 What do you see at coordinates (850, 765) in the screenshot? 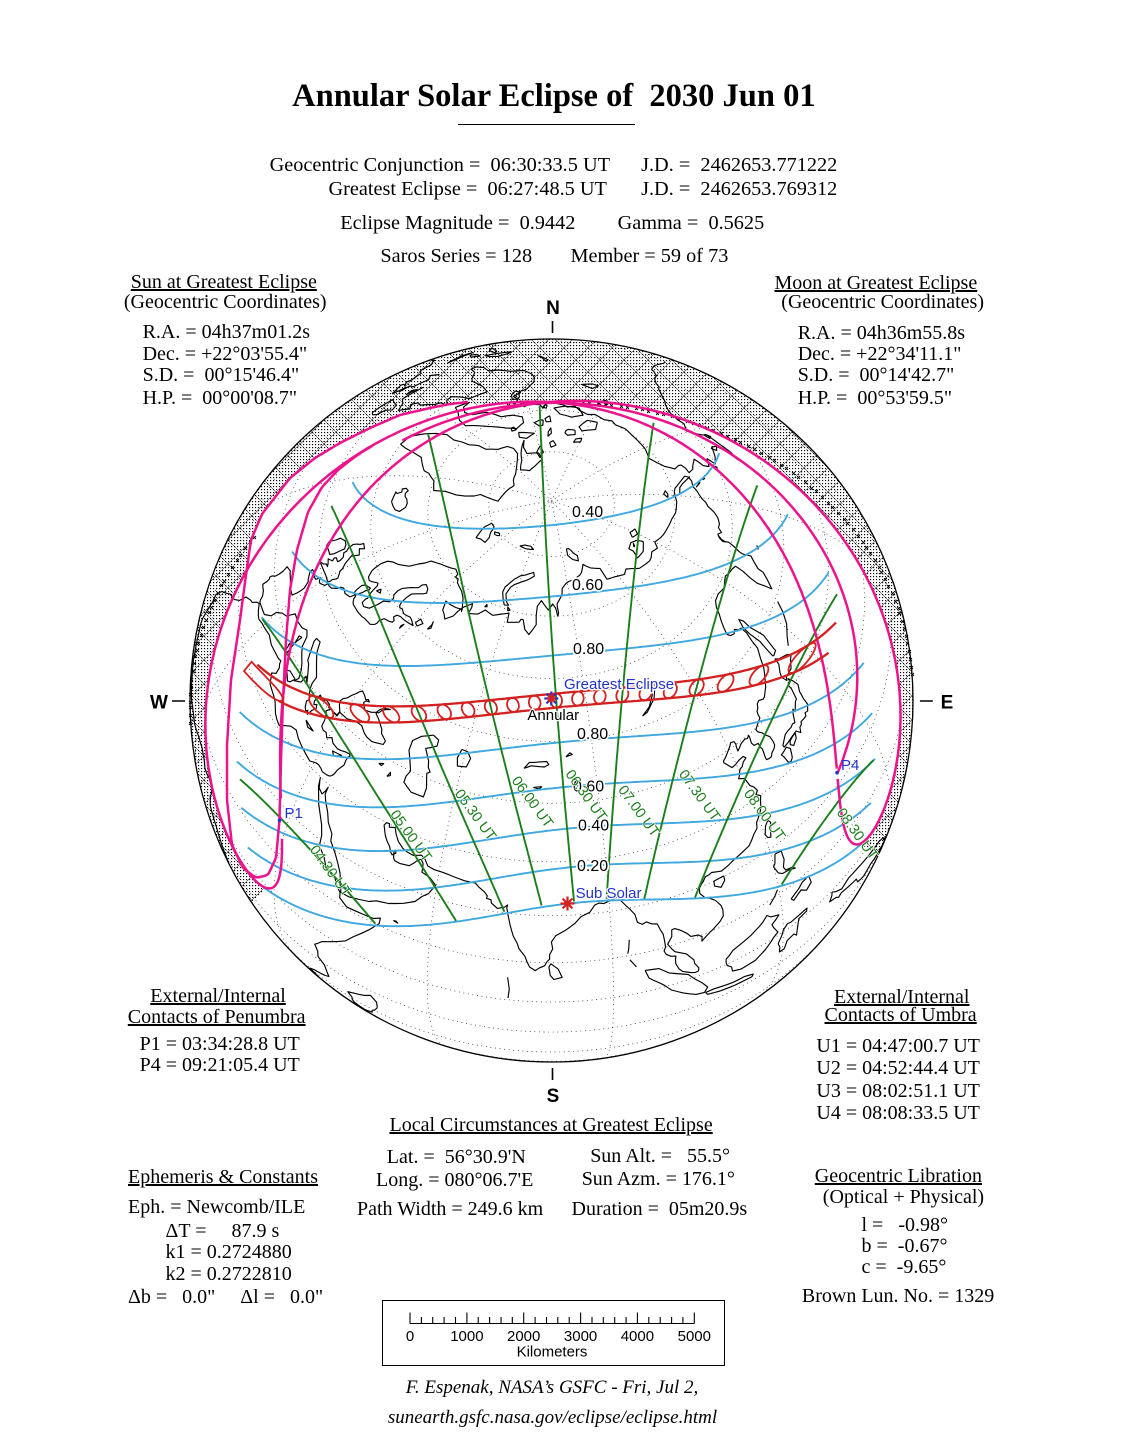
I see `svg-text: P4` at bounding box center [850, 765].